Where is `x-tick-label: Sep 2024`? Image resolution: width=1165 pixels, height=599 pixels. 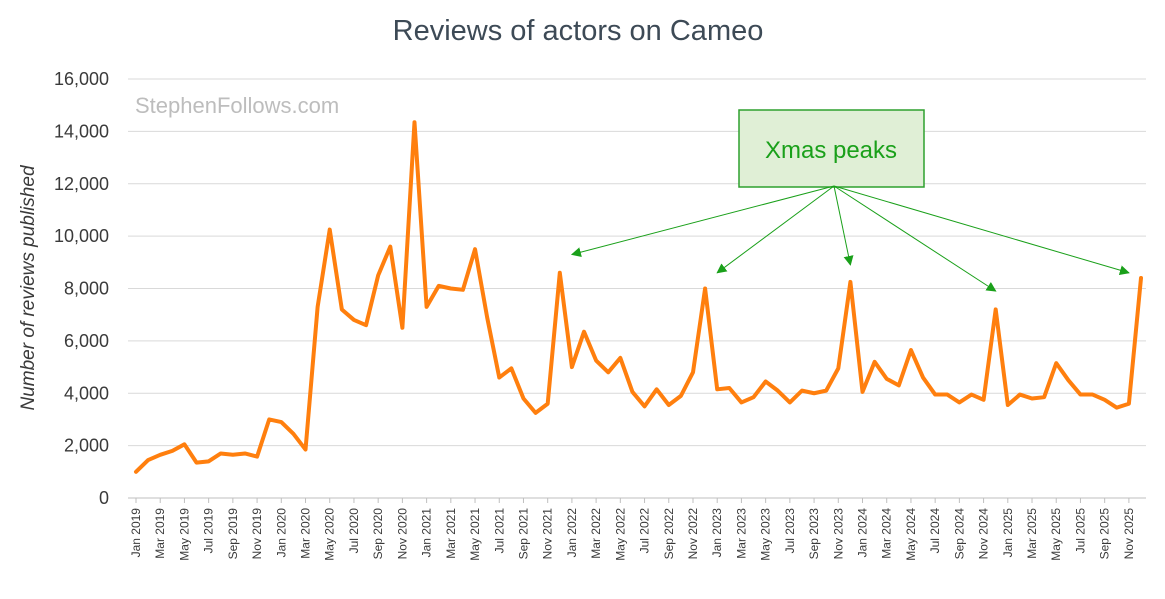 x-tick-label: Sep 2024 is located at coordinates (959, 534).